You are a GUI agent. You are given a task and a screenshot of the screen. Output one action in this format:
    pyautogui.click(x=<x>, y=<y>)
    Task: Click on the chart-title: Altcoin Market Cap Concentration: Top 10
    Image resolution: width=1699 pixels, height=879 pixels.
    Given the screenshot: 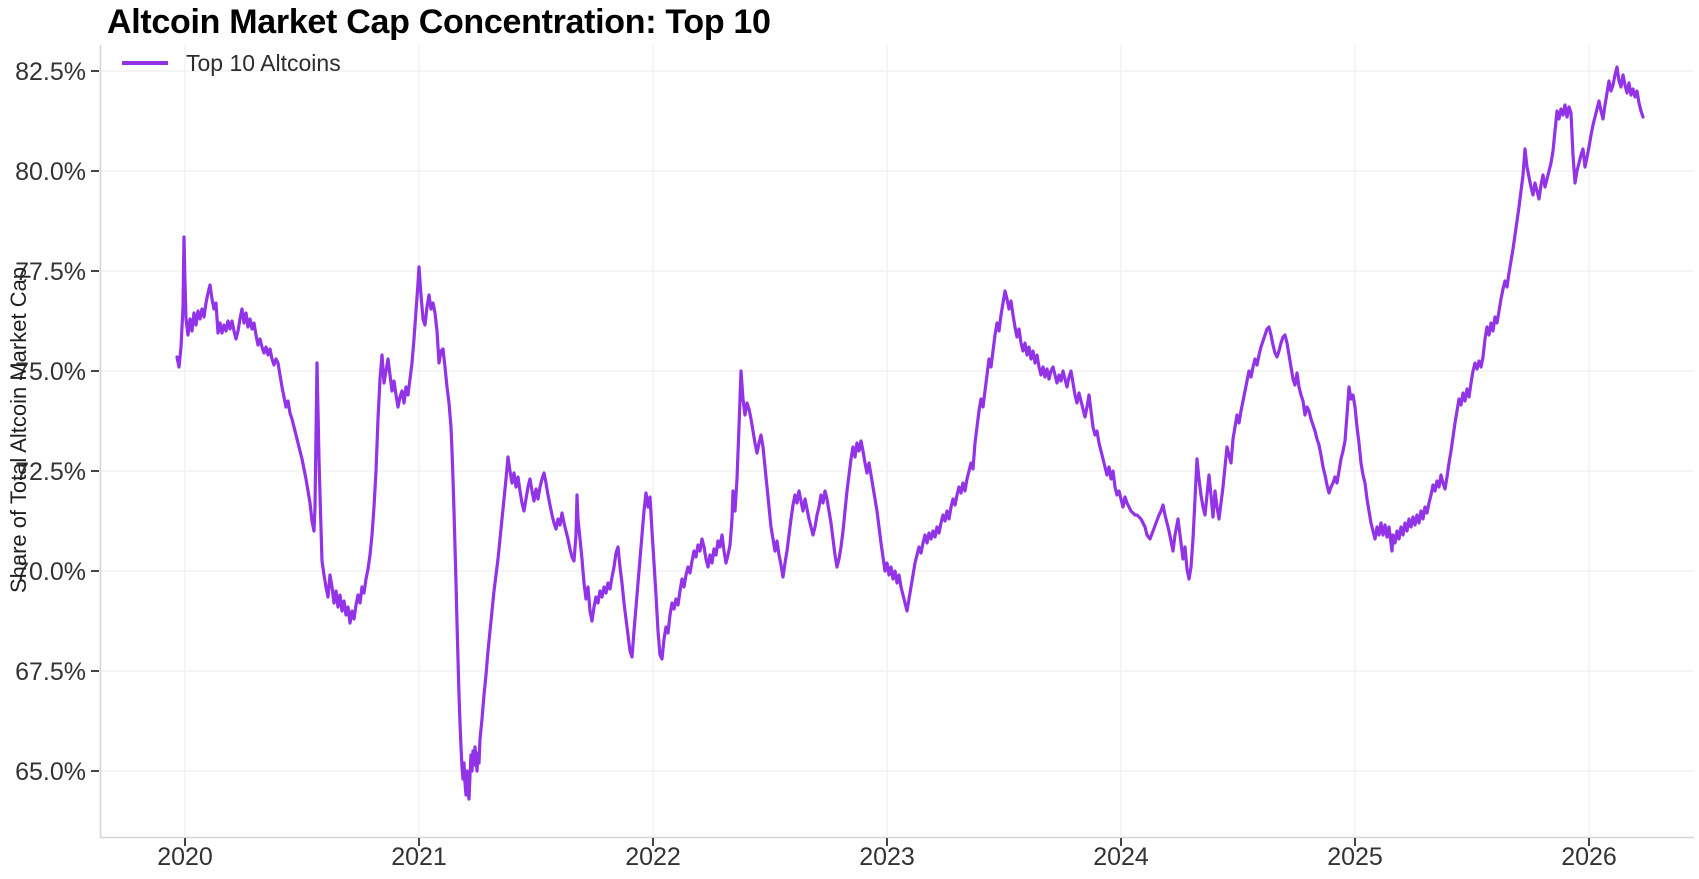 What is the action you would take?
    pyautogui.click(x=439, y=22)
    